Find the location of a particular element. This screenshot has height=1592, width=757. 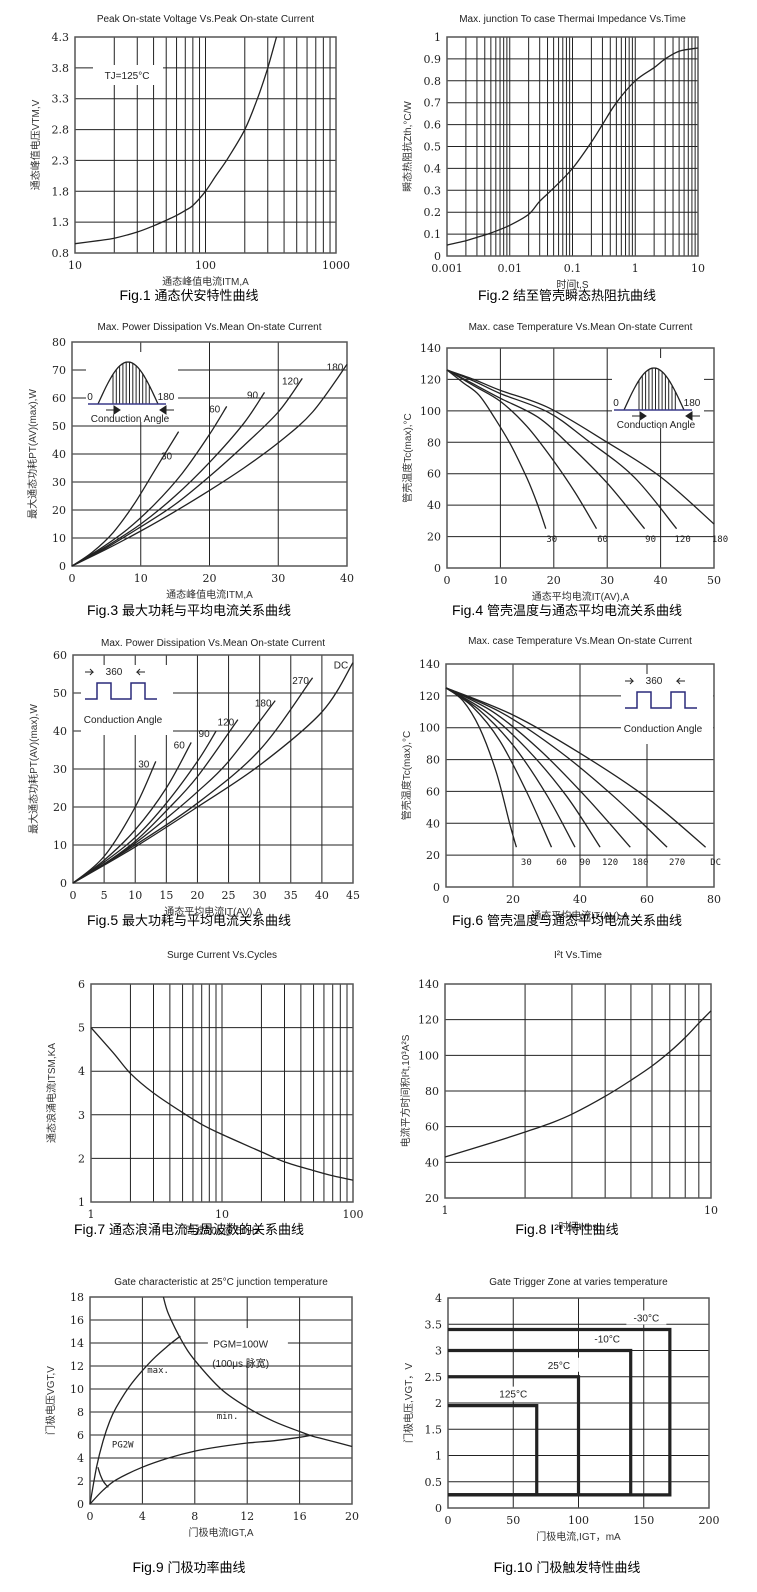

figure-caption: Fig.7 通态浪涌电流与周波数的关系曲线 is located at coordinates (189, 1229).